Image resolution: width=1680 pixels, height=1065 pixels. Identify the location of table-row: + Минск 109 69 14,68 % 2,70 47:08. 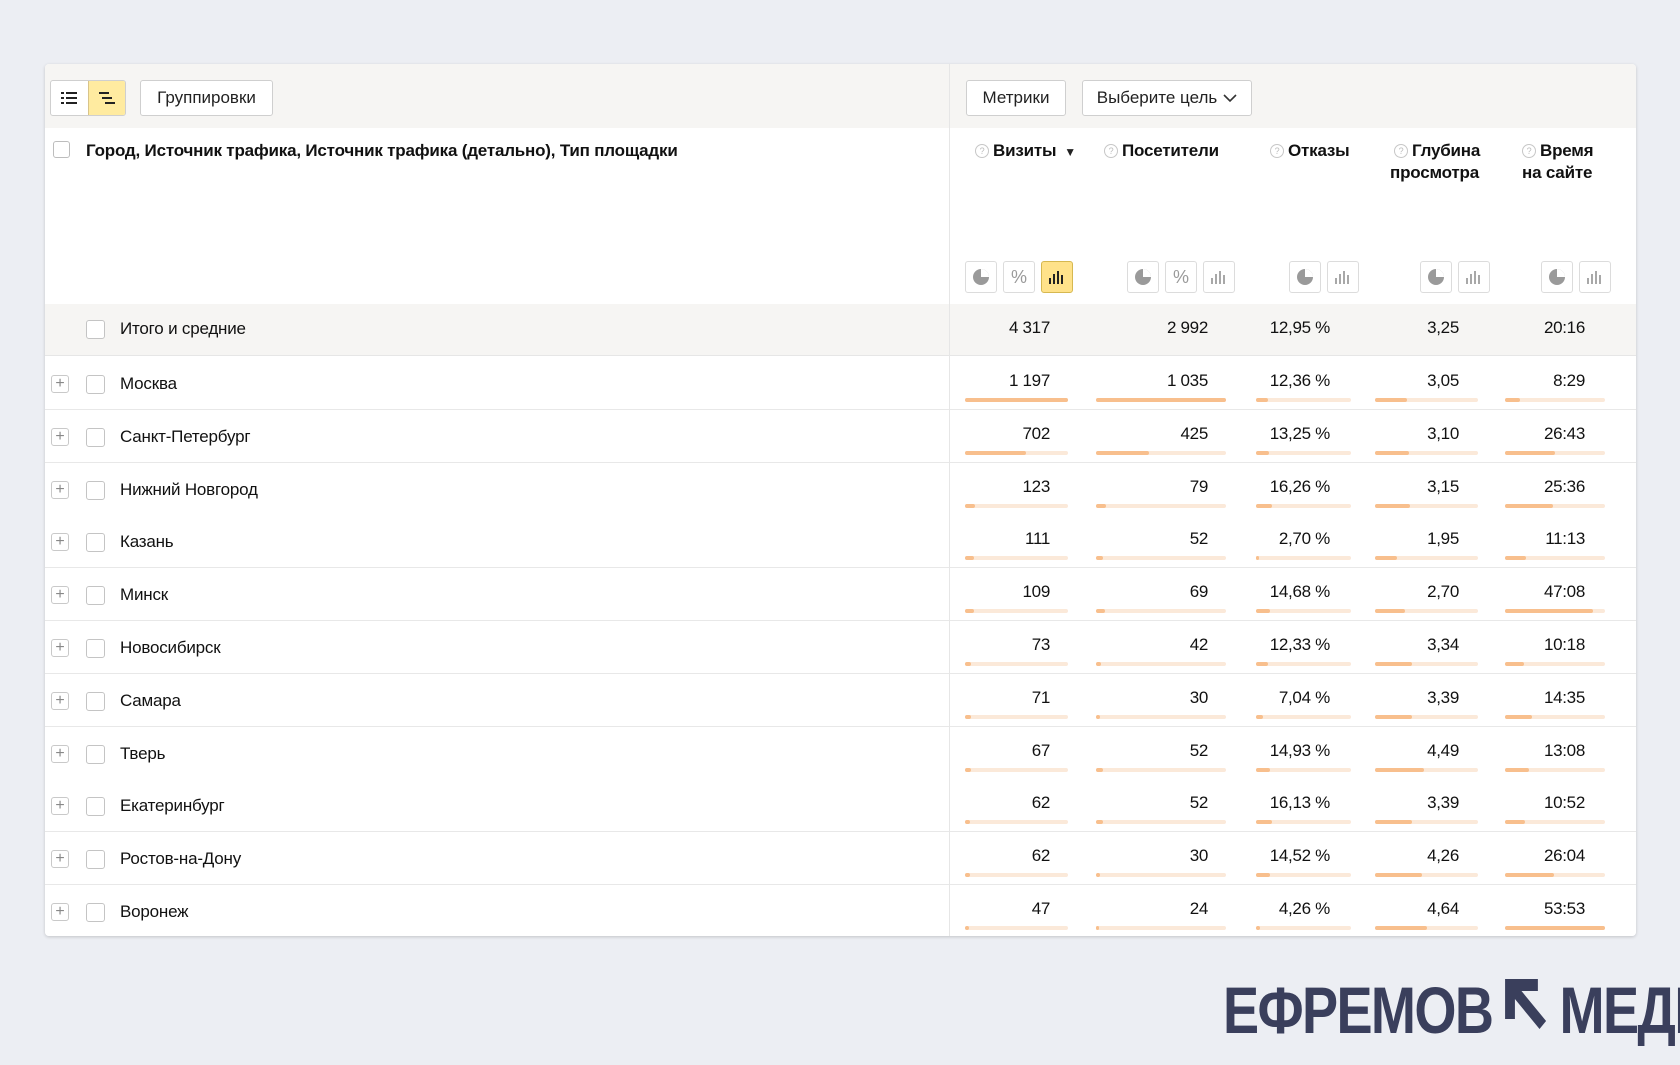
(840, 595).